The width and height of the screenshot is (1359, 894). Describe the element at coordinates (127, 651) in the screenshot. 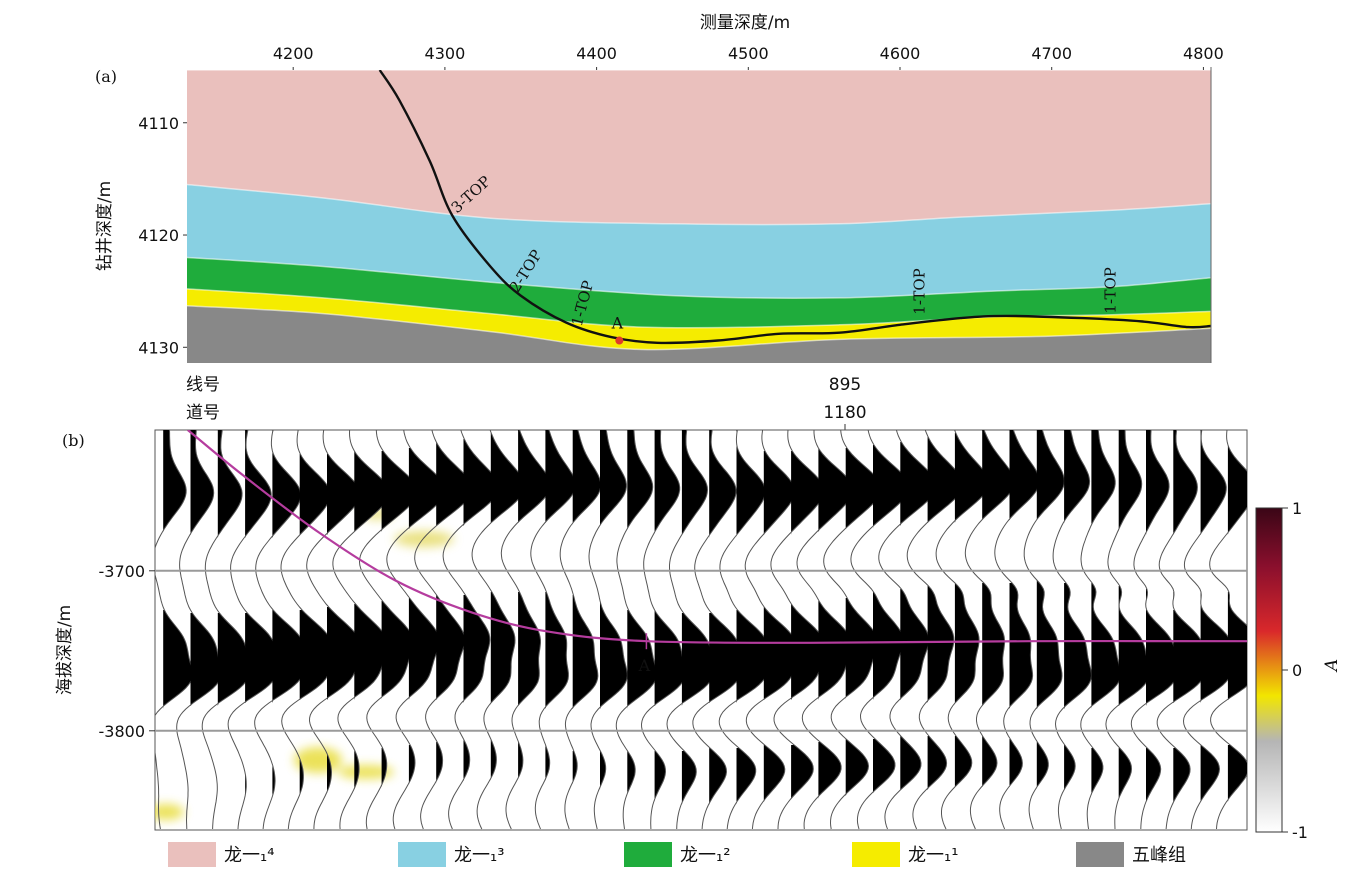

I see `y-axis-ticks: -3700 -3800` at that location.